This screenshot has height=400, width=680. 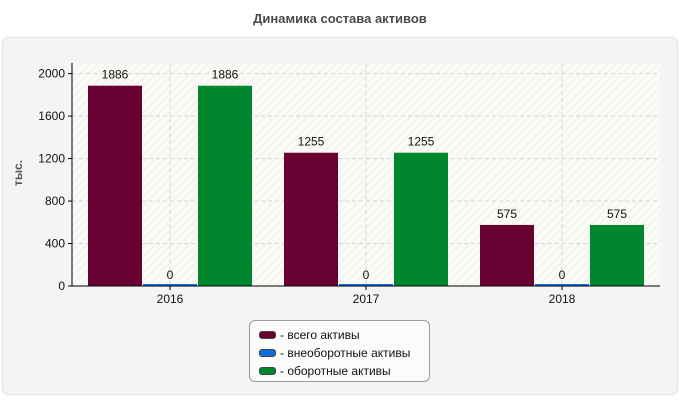 What do you see at coordinates (51, 74) in the screenshot?
I see `y-tick-label: 2000` at bounding box center [51, 74].